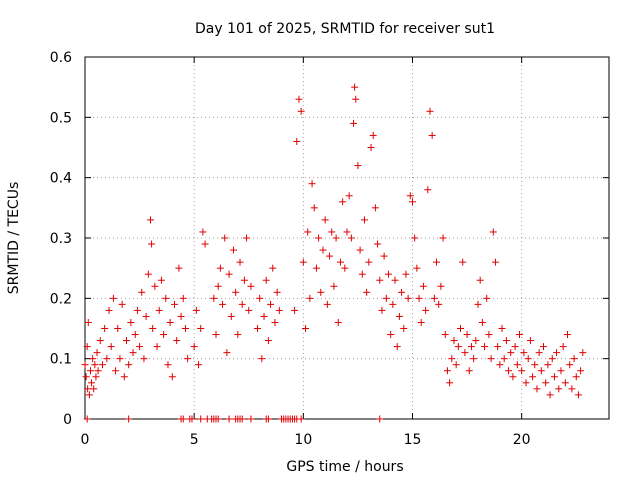  What do you see at coordinates (344, 467) in the screenshot?
I see `x-axis-label: GPS time / hours` at bounding box center [344, 467].